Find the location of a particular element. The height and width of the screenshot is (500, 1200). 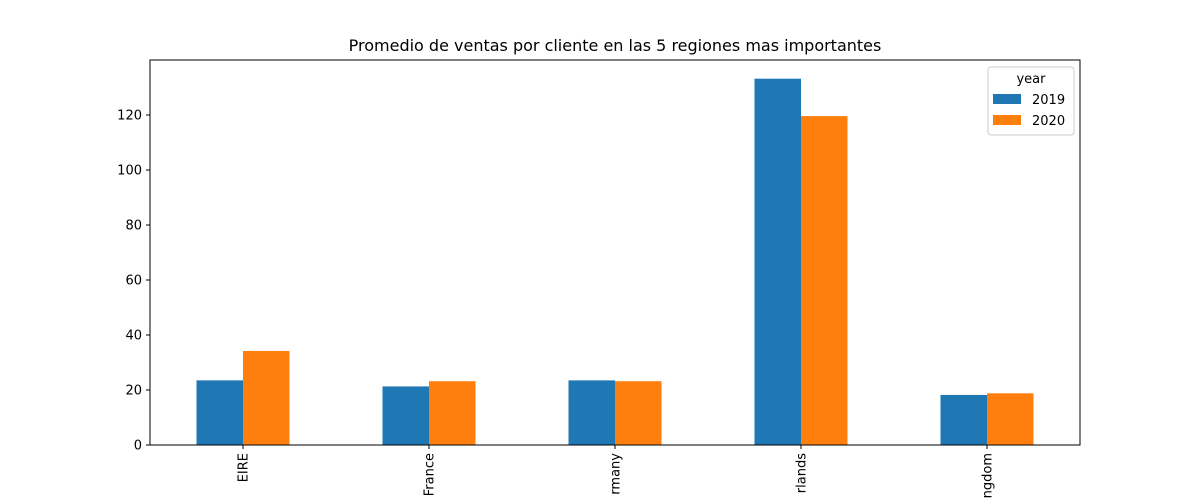

bar-2019-eire is located at coordinates (219, 412).